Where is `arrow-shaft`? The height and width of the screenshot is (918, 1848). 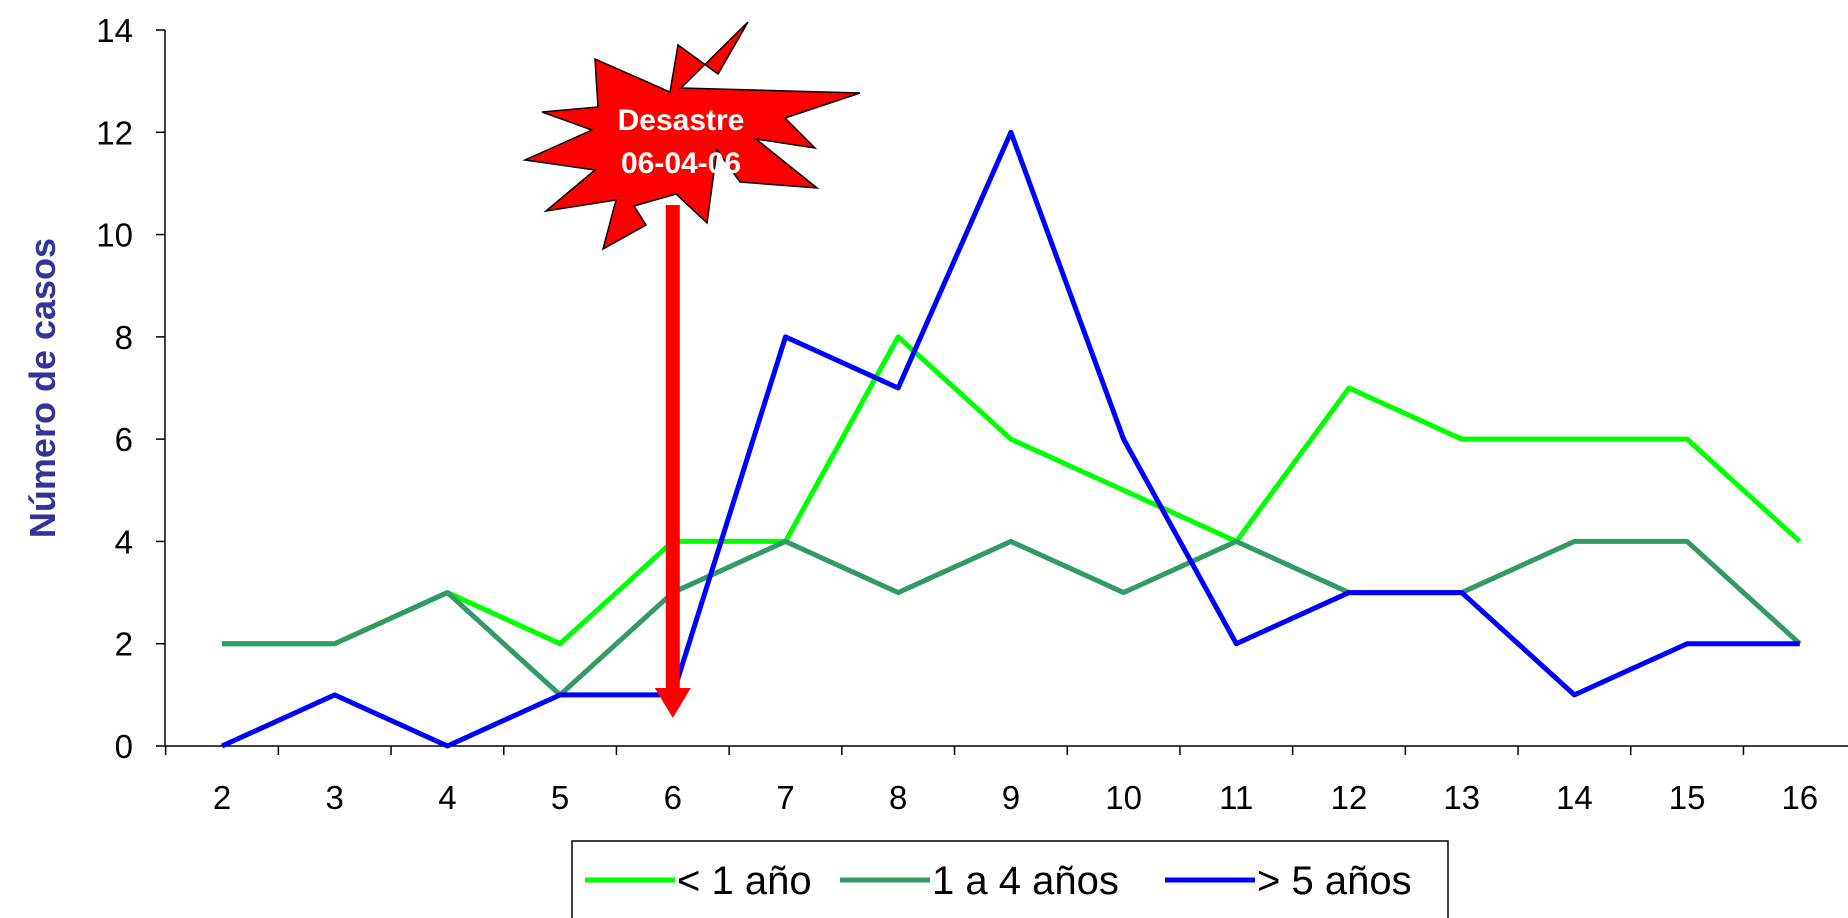
arrow-shaft is located at coordinates (672, 447).